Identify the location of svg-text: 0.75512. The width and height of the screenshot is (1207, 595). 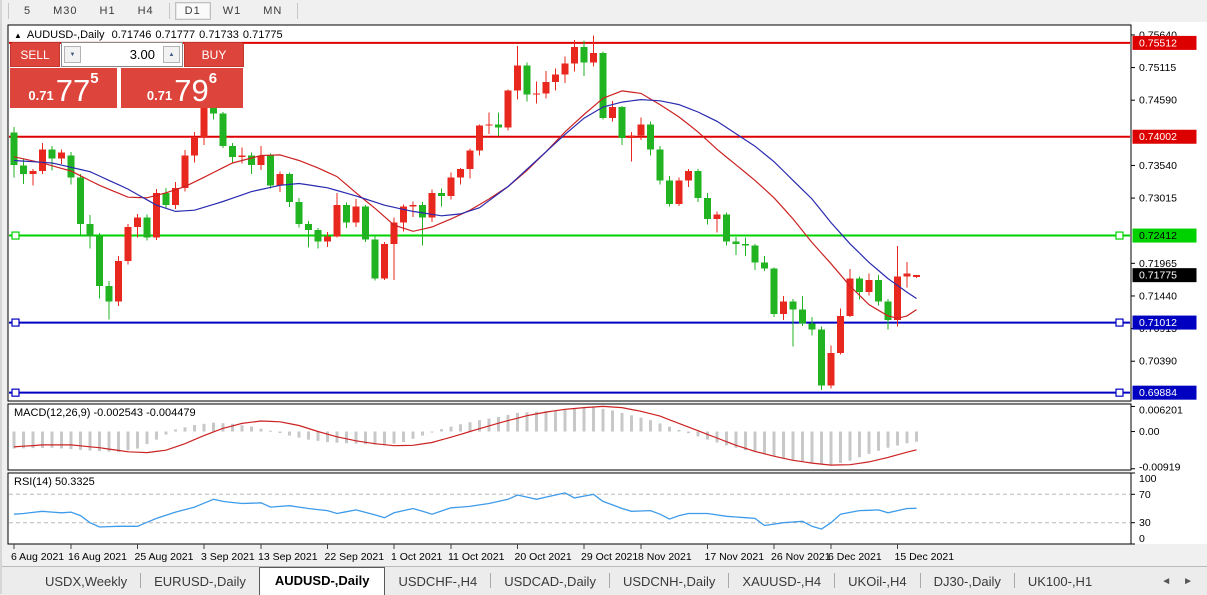
(1158, 43).